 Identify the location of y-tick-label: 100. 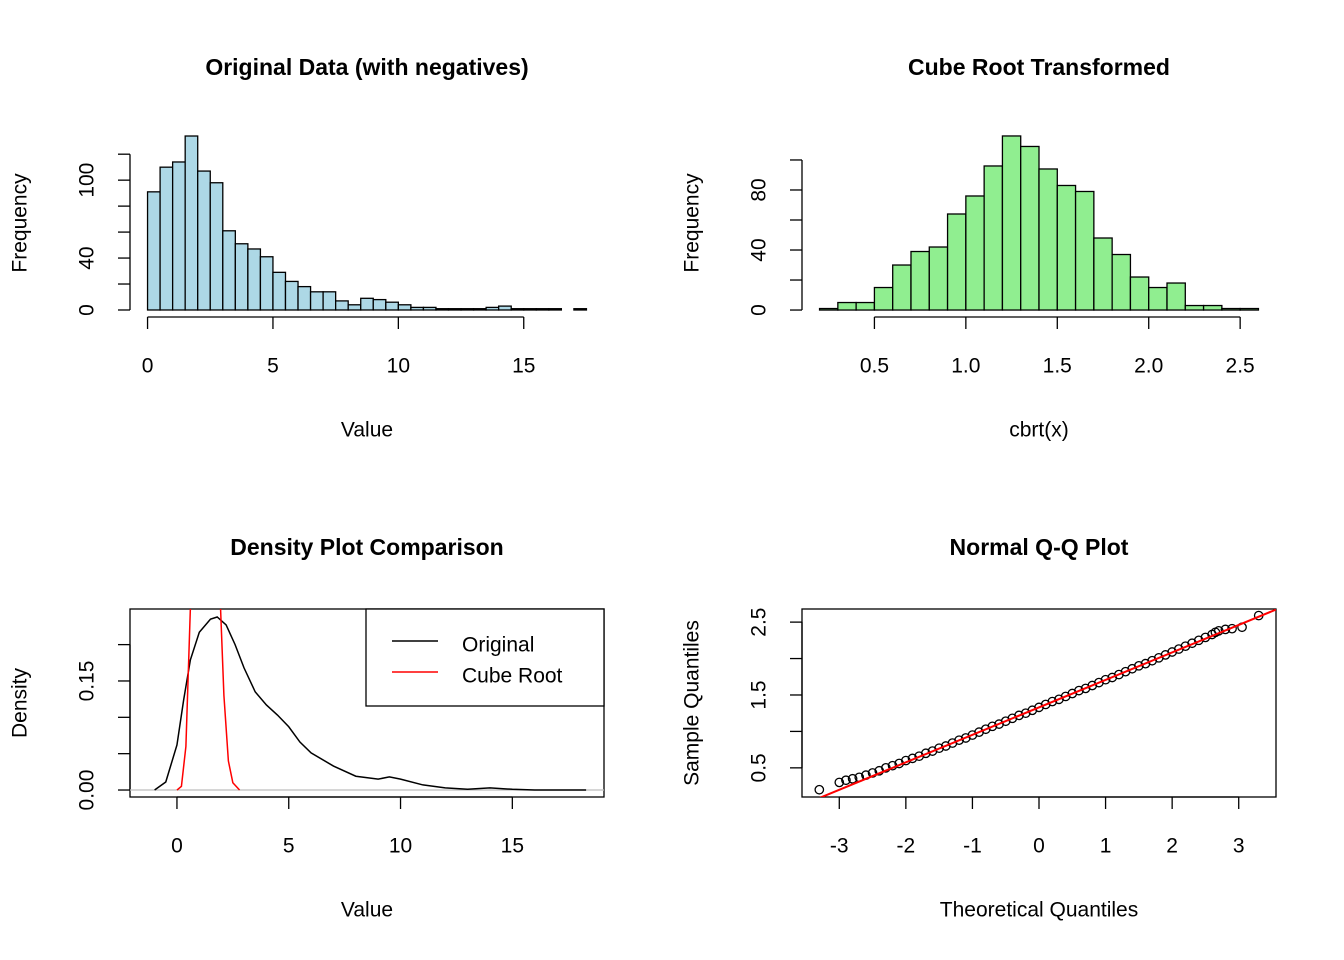
(87, 180).